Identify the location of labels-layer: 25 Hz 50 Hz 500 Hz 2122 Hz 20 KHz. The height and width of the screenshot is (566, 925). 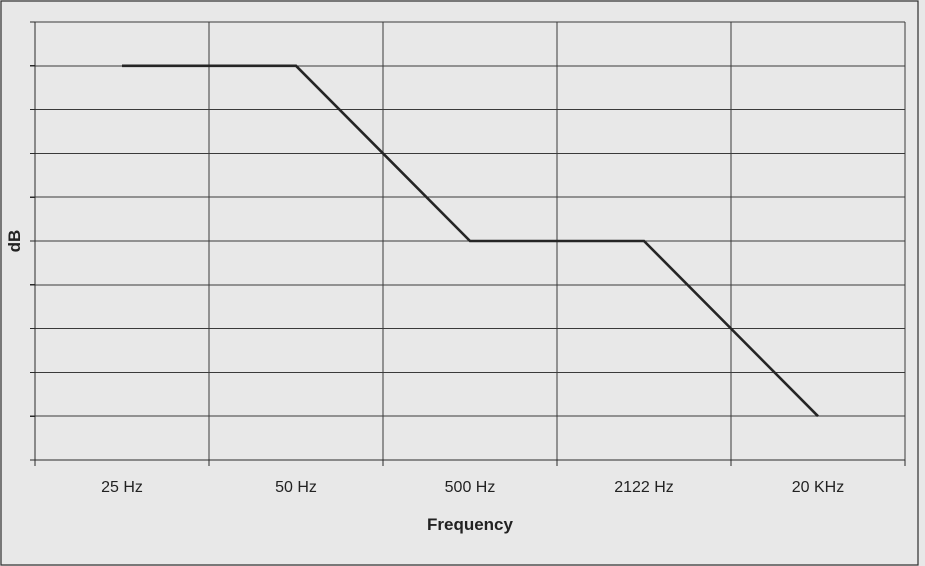
(472, 487).